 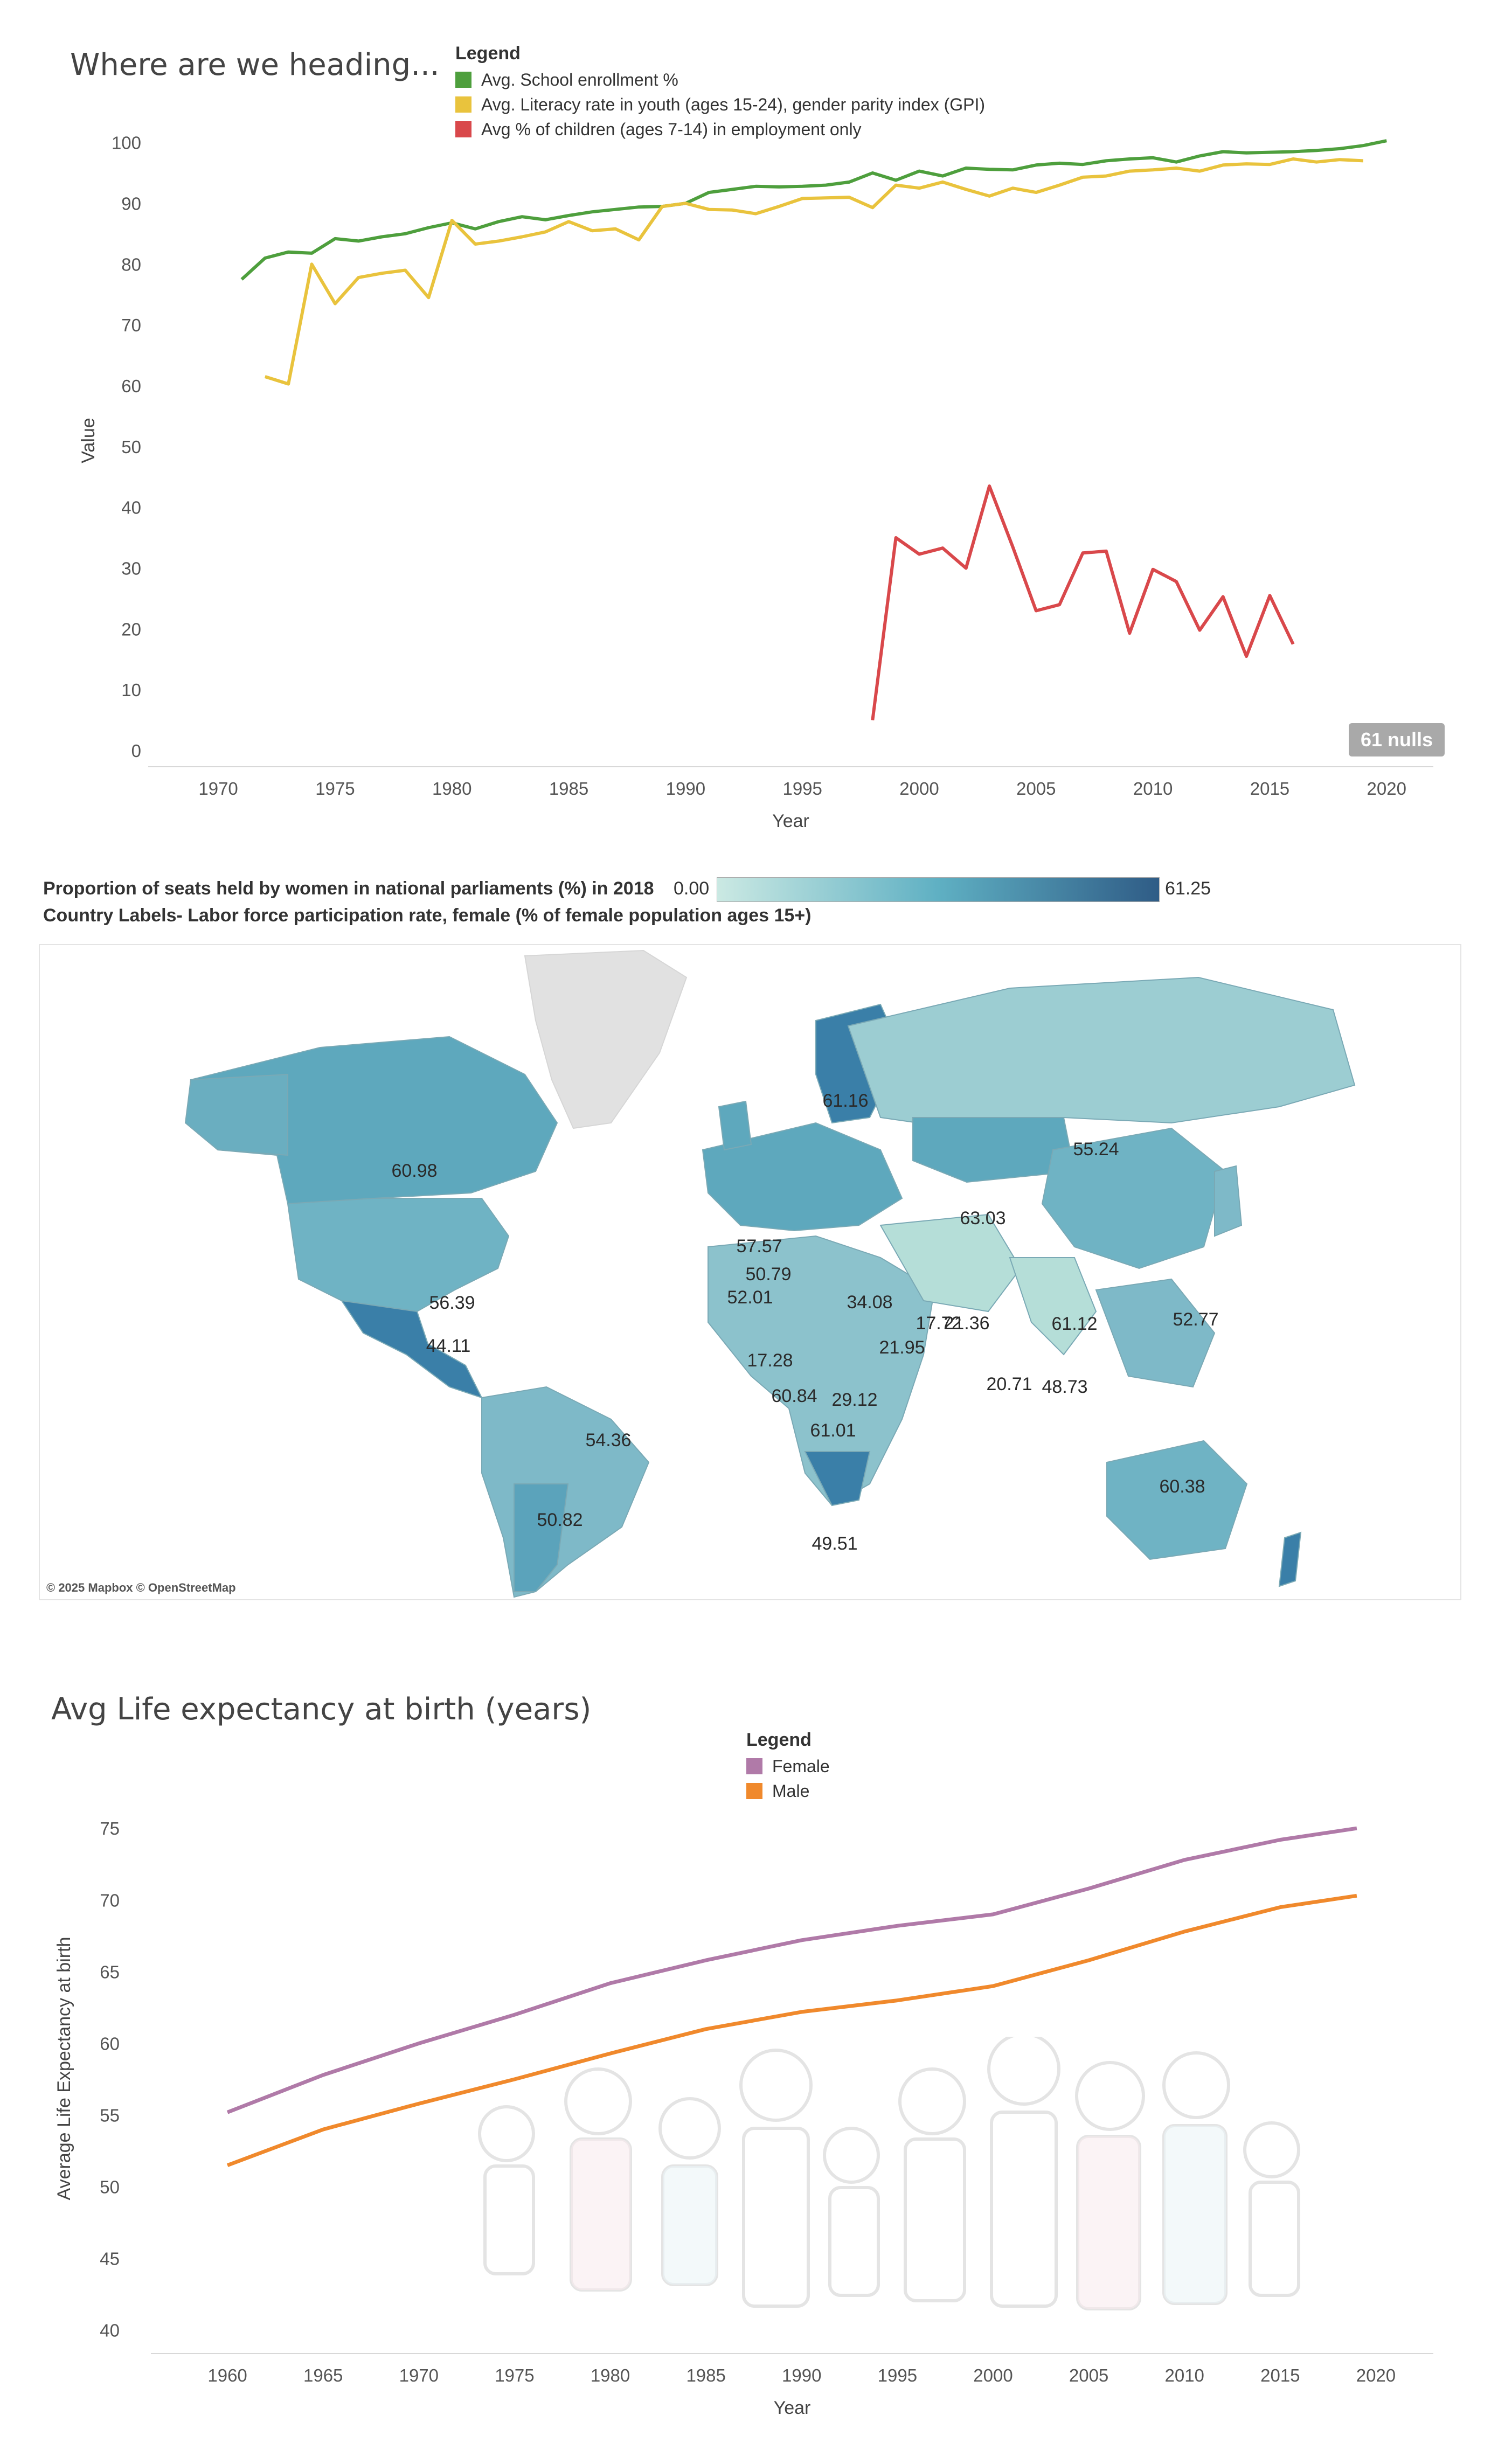 What do you see at coordinates (568, 789) in the screenshot?
I see `x-tick-label: 1985` at bounding box center [568, 789].